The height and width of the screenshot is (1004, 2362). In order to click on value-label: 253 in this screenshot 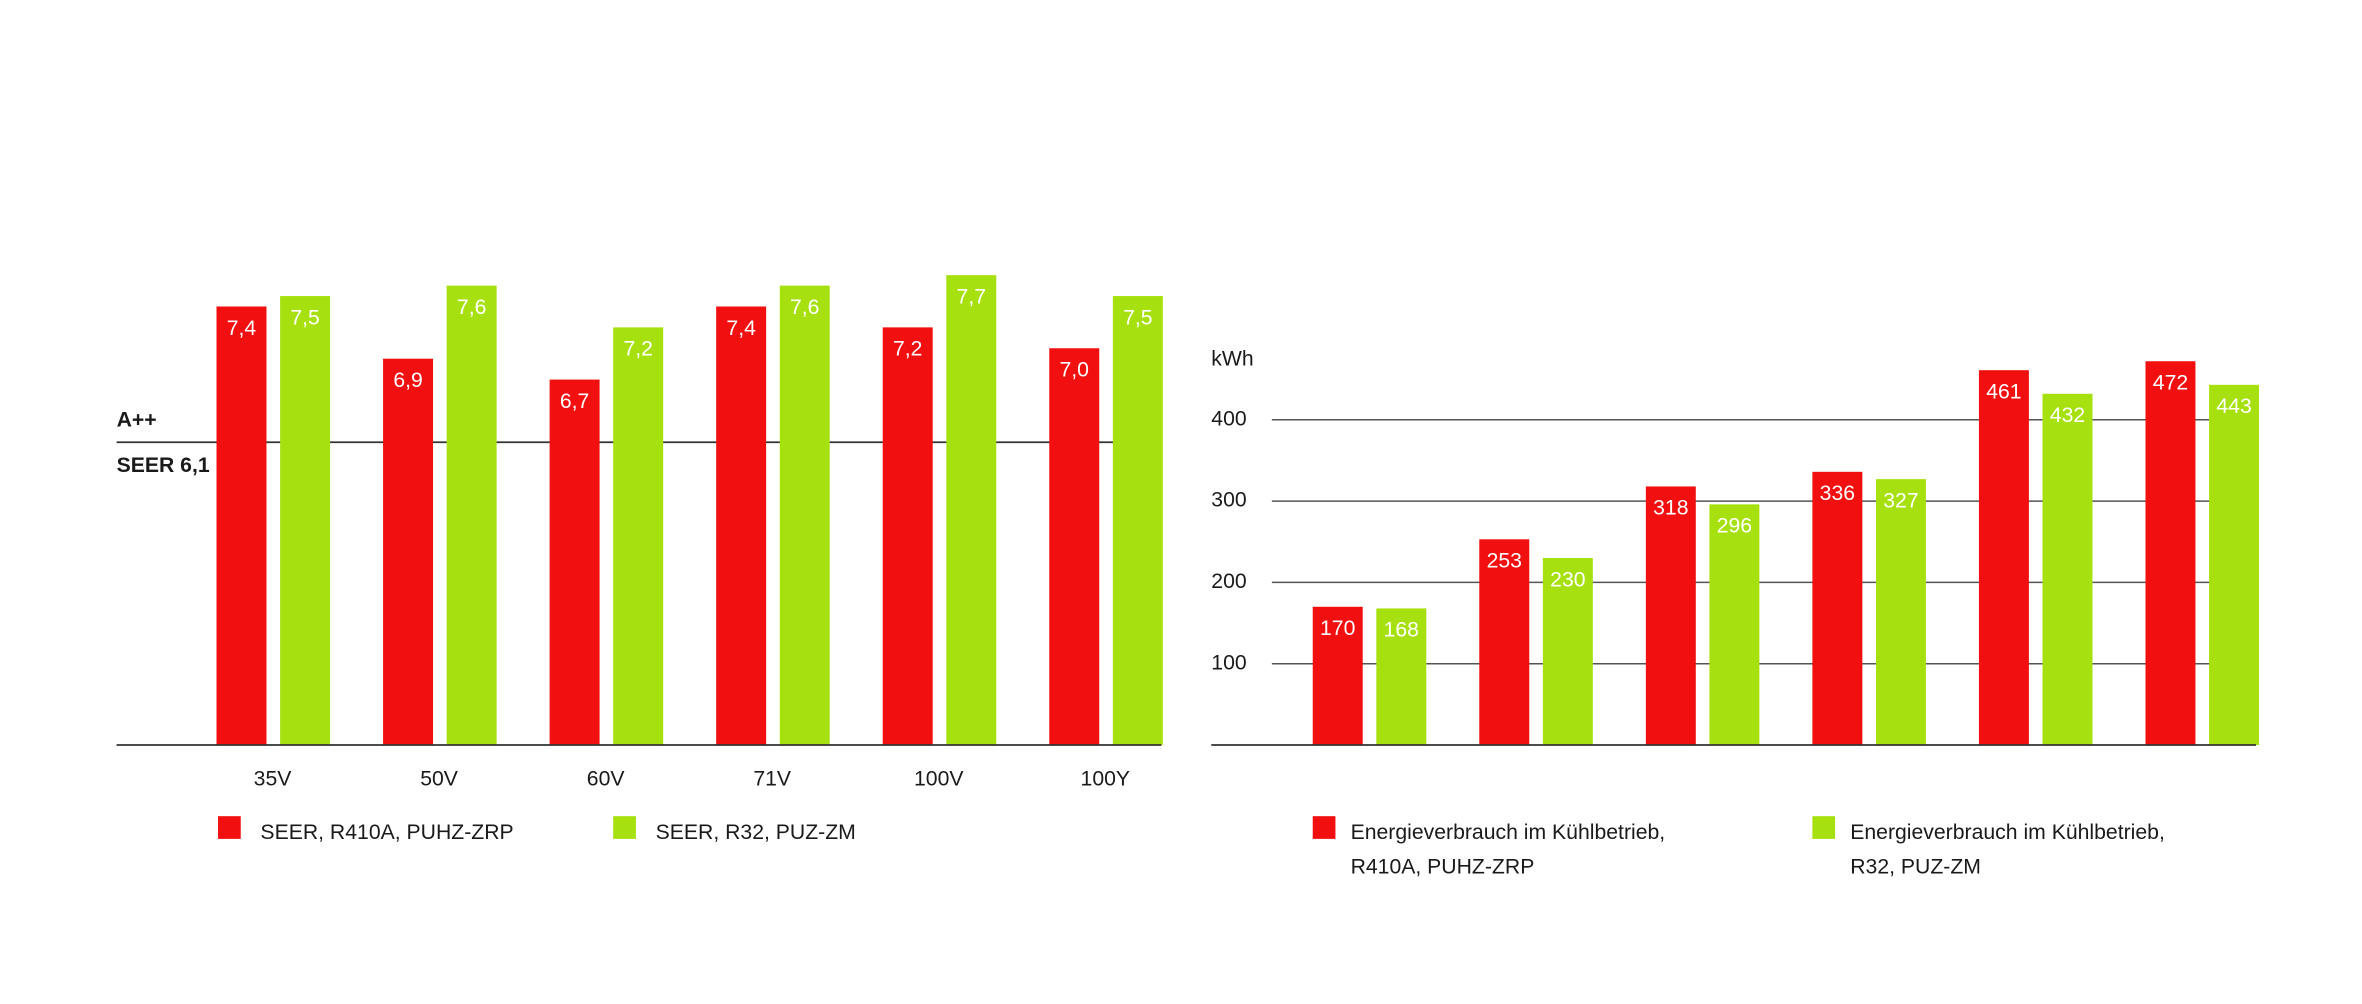, I will do `click(1504, 561)`.